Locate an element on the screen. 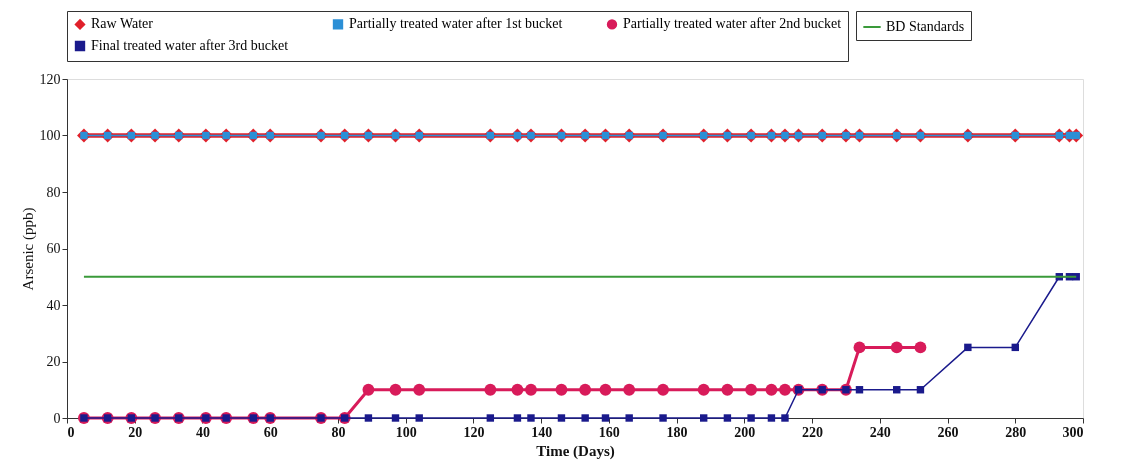 The image size is (1124, 468). x-tick-label: 120 is located at coordinates (474, 432).